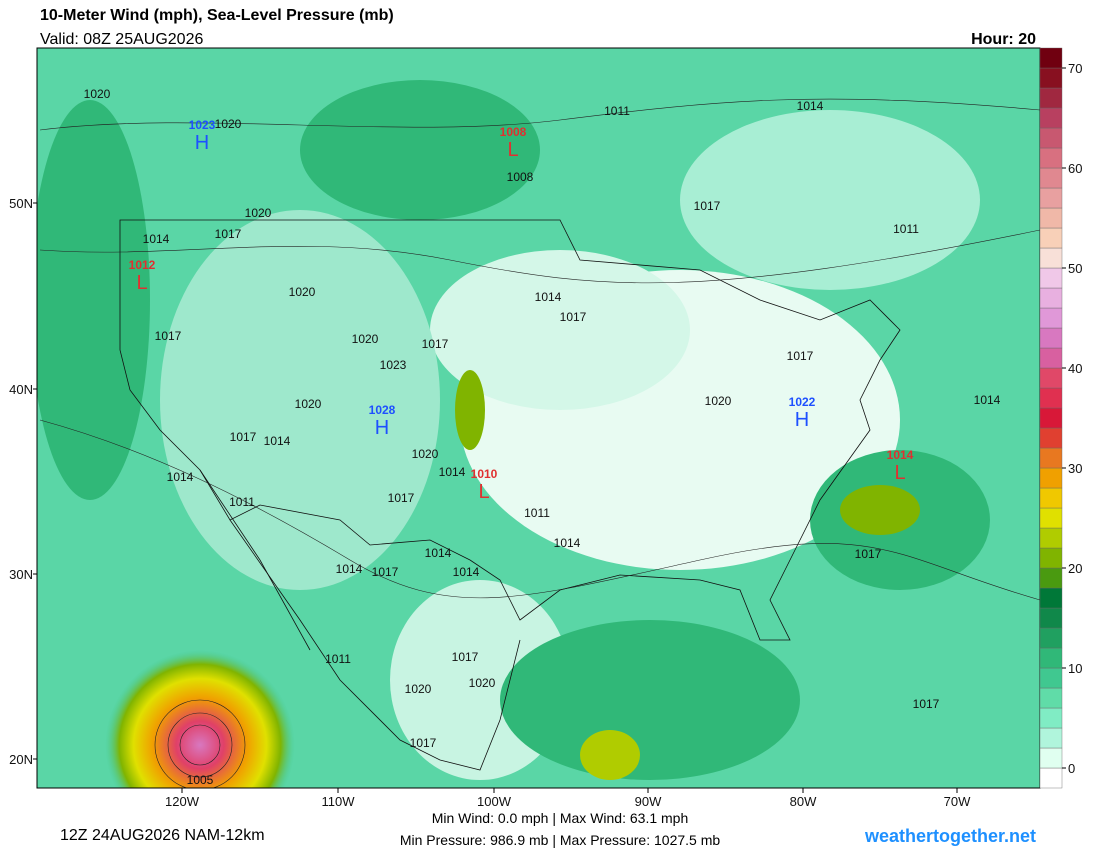 The height and width of the screenshot is (855, 1100). I want to click on model-run: 12Z 24AUG2026 NAM-12km, so click(162, 835).